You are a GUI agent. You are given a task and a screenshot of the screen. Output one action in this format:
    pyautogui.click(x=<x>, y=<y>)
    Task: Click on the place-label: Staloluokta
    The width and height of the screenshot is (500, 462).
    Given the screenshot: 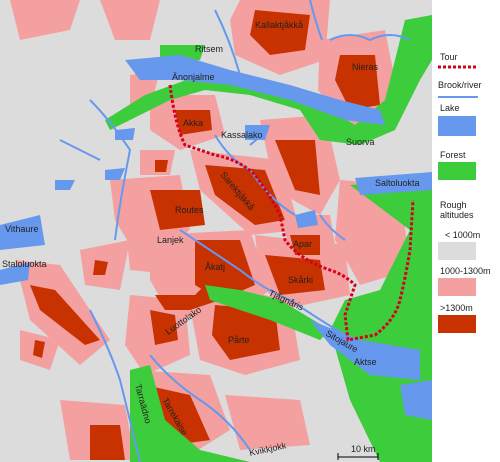 What is the action you would take?
    pyautogui.click(x=24, y=264)
    